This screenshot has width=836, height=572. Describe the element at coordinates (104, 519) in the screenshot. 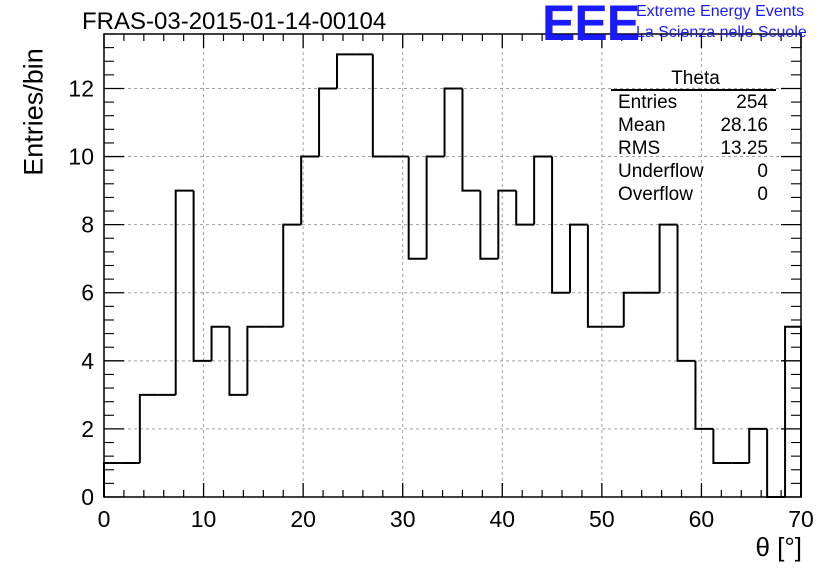

I see `x-tick-label: 0` at that location.